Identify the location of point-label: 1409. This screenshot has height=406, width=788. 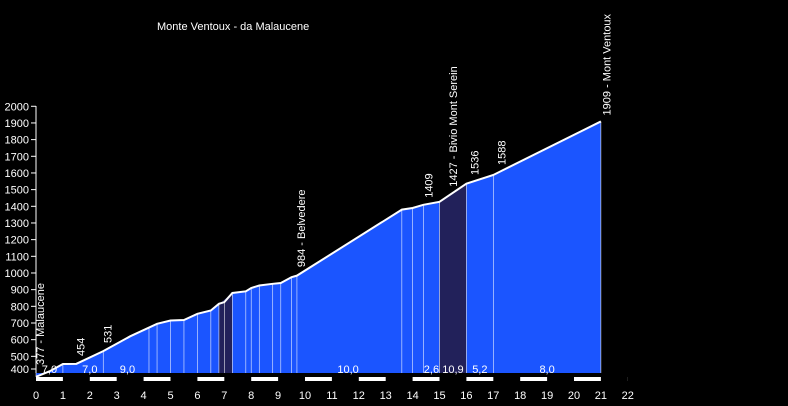
(430, 185).